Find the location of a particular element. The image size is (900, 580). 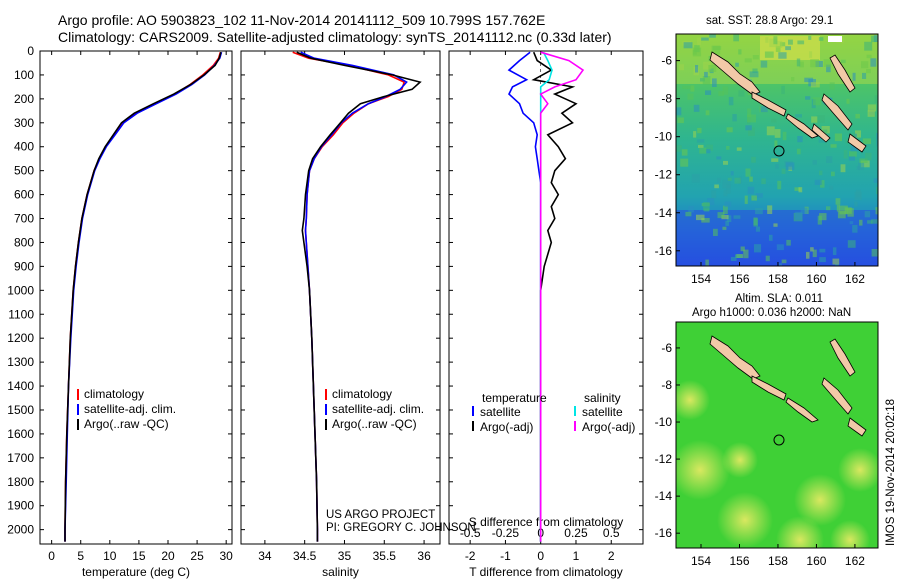

x-tick-label: 35 is located at coordinates (345, 556).